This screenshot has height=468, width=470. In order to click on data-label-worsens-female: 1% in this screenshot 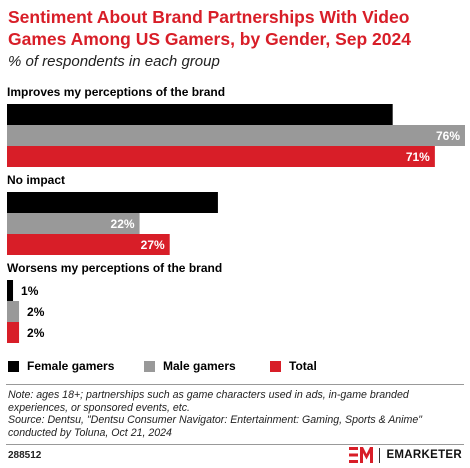, I will do `click(30, 291)`.